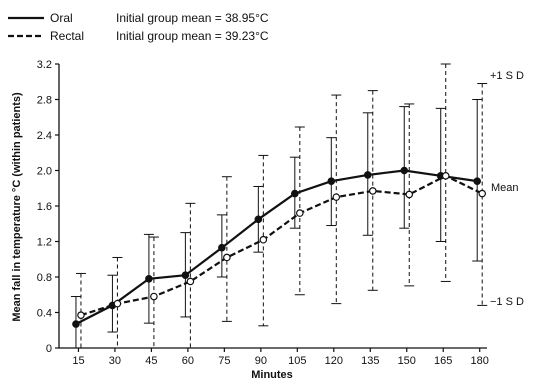 This screenshot has width=539, height=383. I want to click on y-tick-label: 1.2, so click(44, 243).